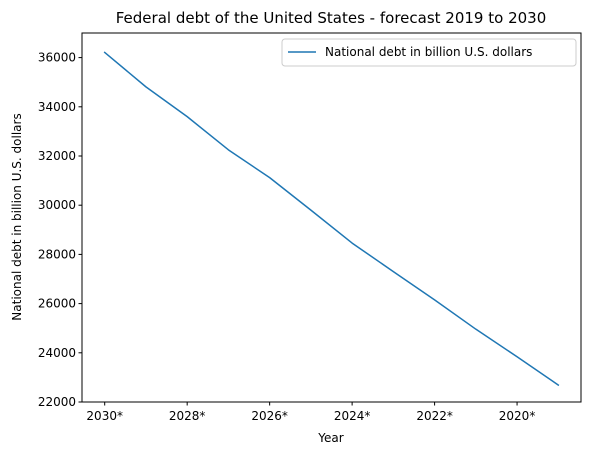 This screenshot has width=589, height=455. Describe the element at coordinates (17, 216) in the screenshot. I see `y-axis-title: National debt in billion U.S. dollars` at that location.